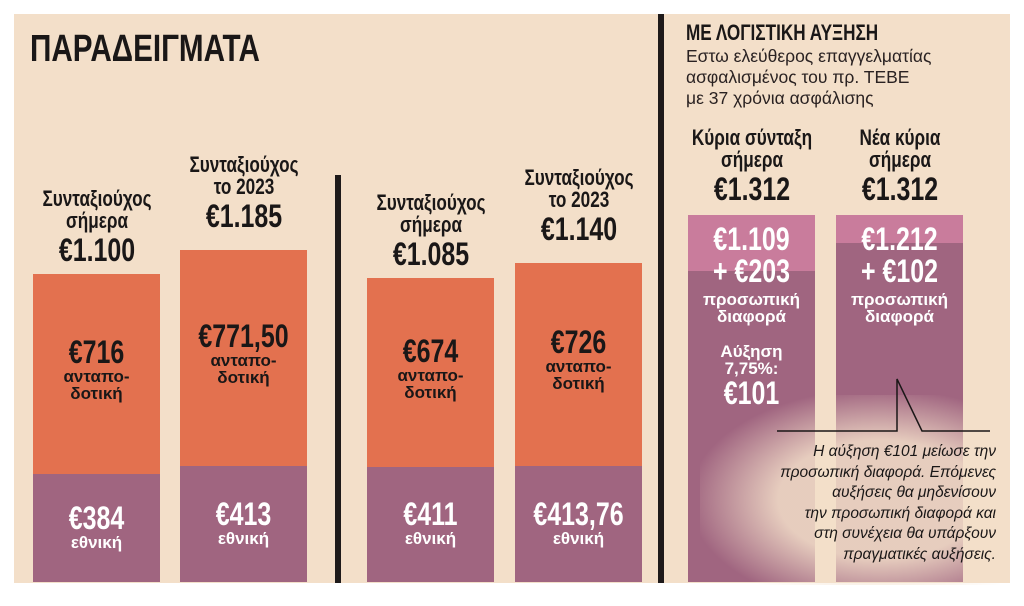 The width and height of the screenshot is (1024, 606). I want to click on segment-label: €716 ανταπο-δοτική, so click(96, 369).